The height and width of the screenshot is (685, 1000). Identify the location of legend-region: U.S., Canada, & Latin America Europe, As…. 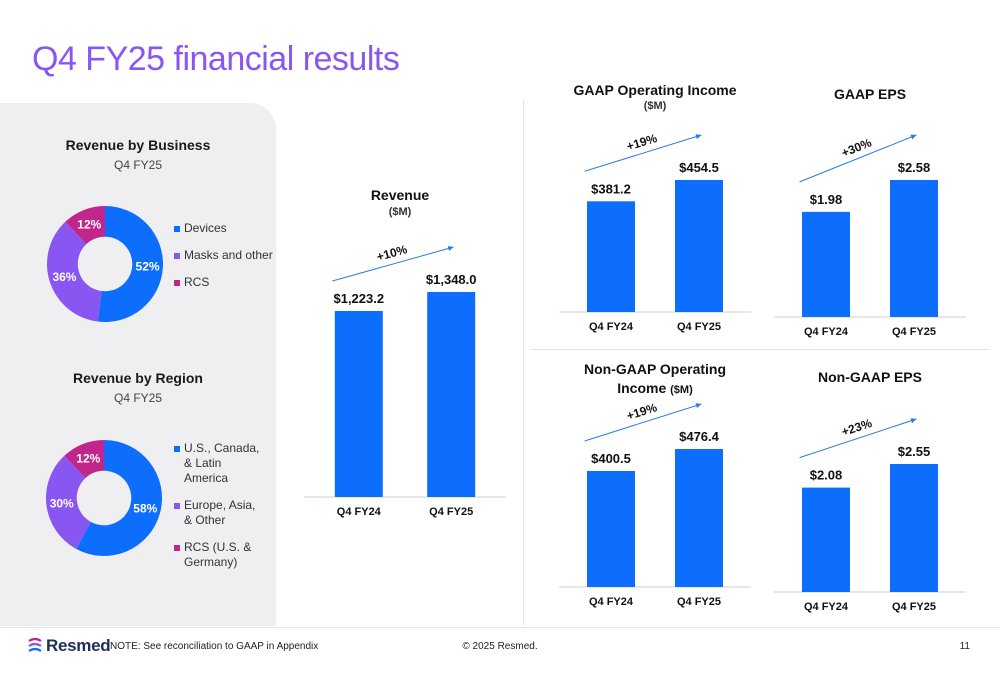
(220, 511).